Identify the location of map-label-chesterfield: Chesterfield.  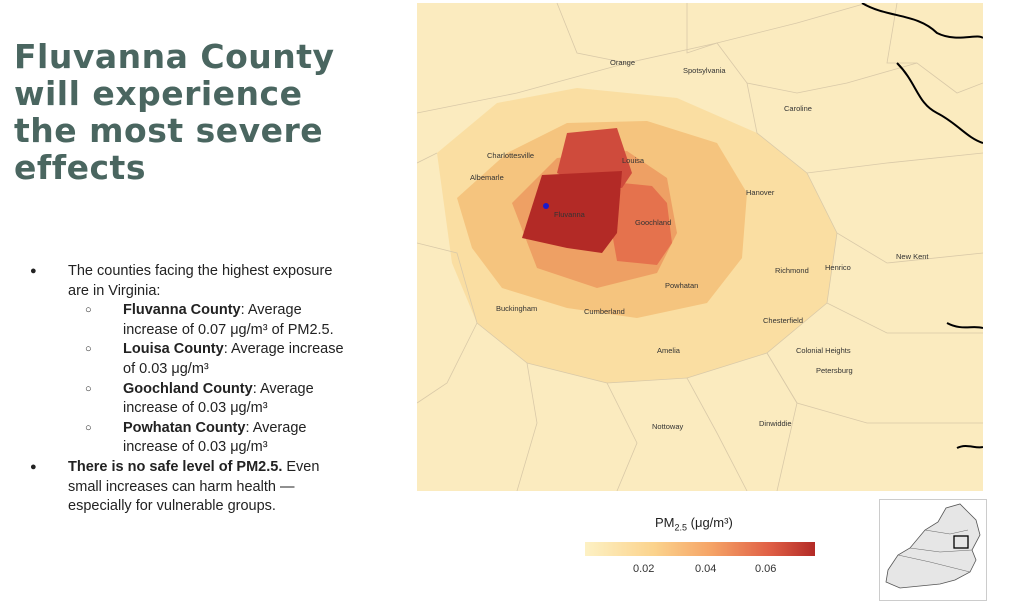
(783, 320).